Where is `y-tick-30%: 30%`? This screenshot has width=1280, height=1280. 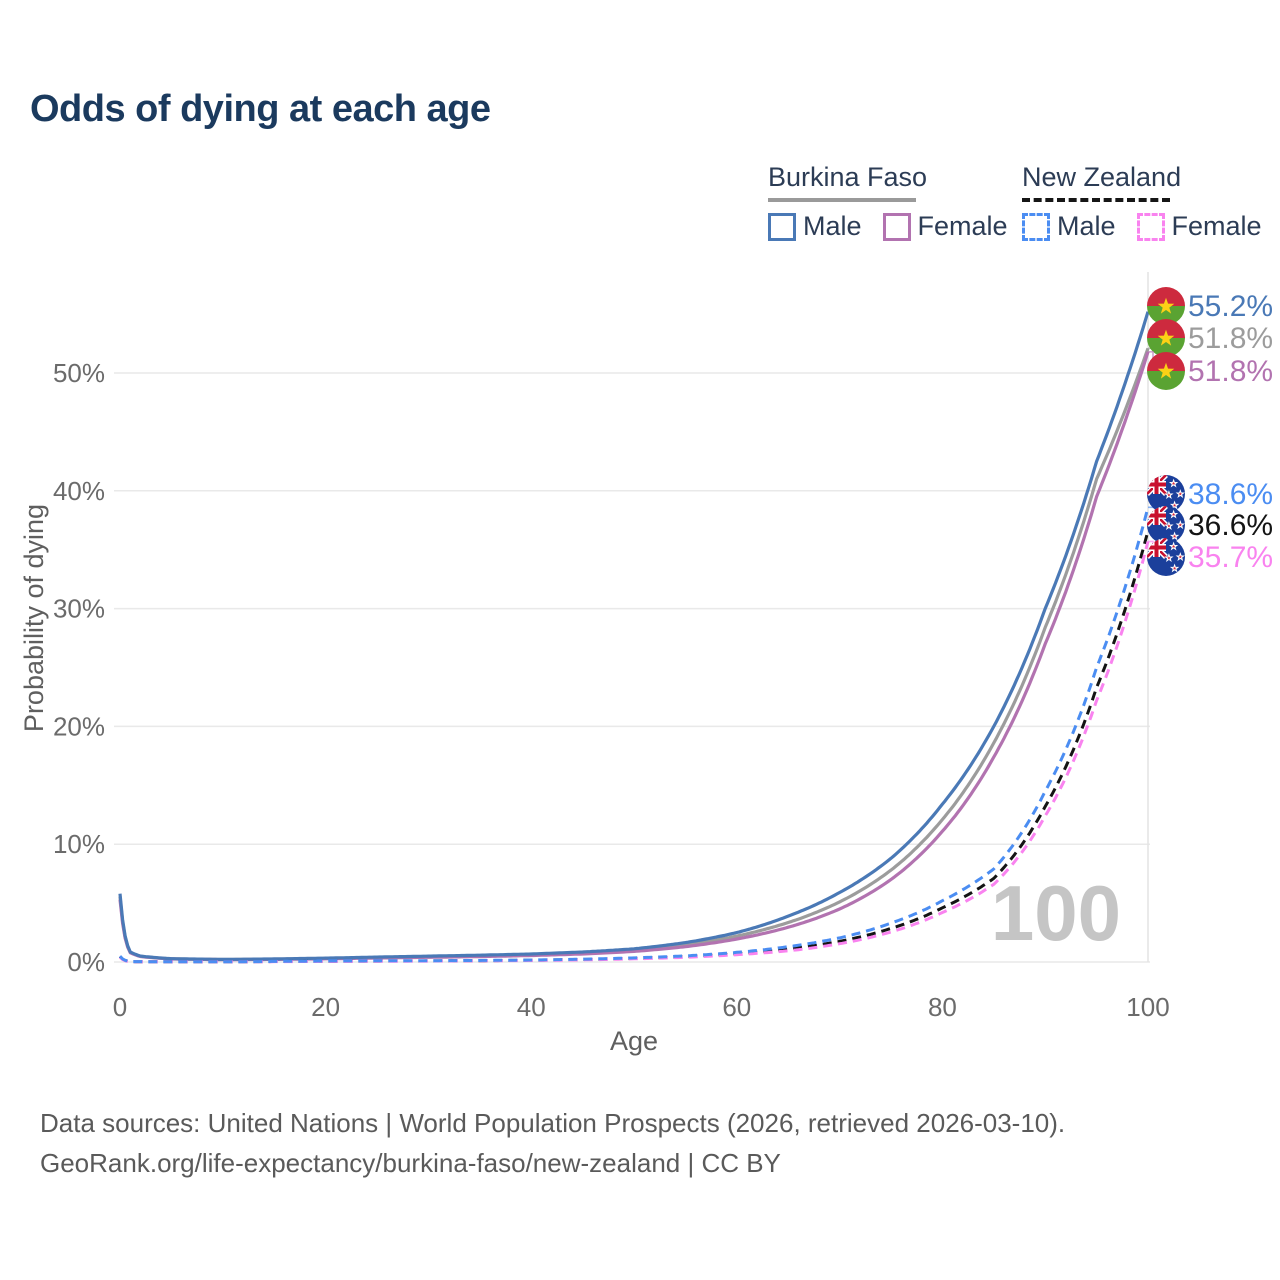 y-tick-30%: 30% is located at coordinates (79, 609).